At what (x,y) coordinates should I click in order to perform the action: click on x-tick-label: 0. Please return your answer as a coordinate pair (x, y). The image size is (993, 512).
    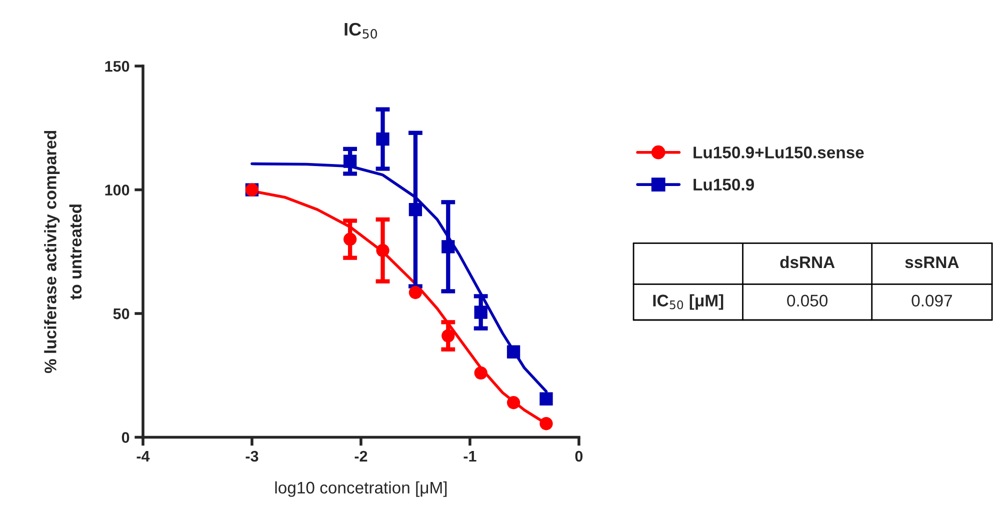
    Looking at the image, I should click on (579, 456).